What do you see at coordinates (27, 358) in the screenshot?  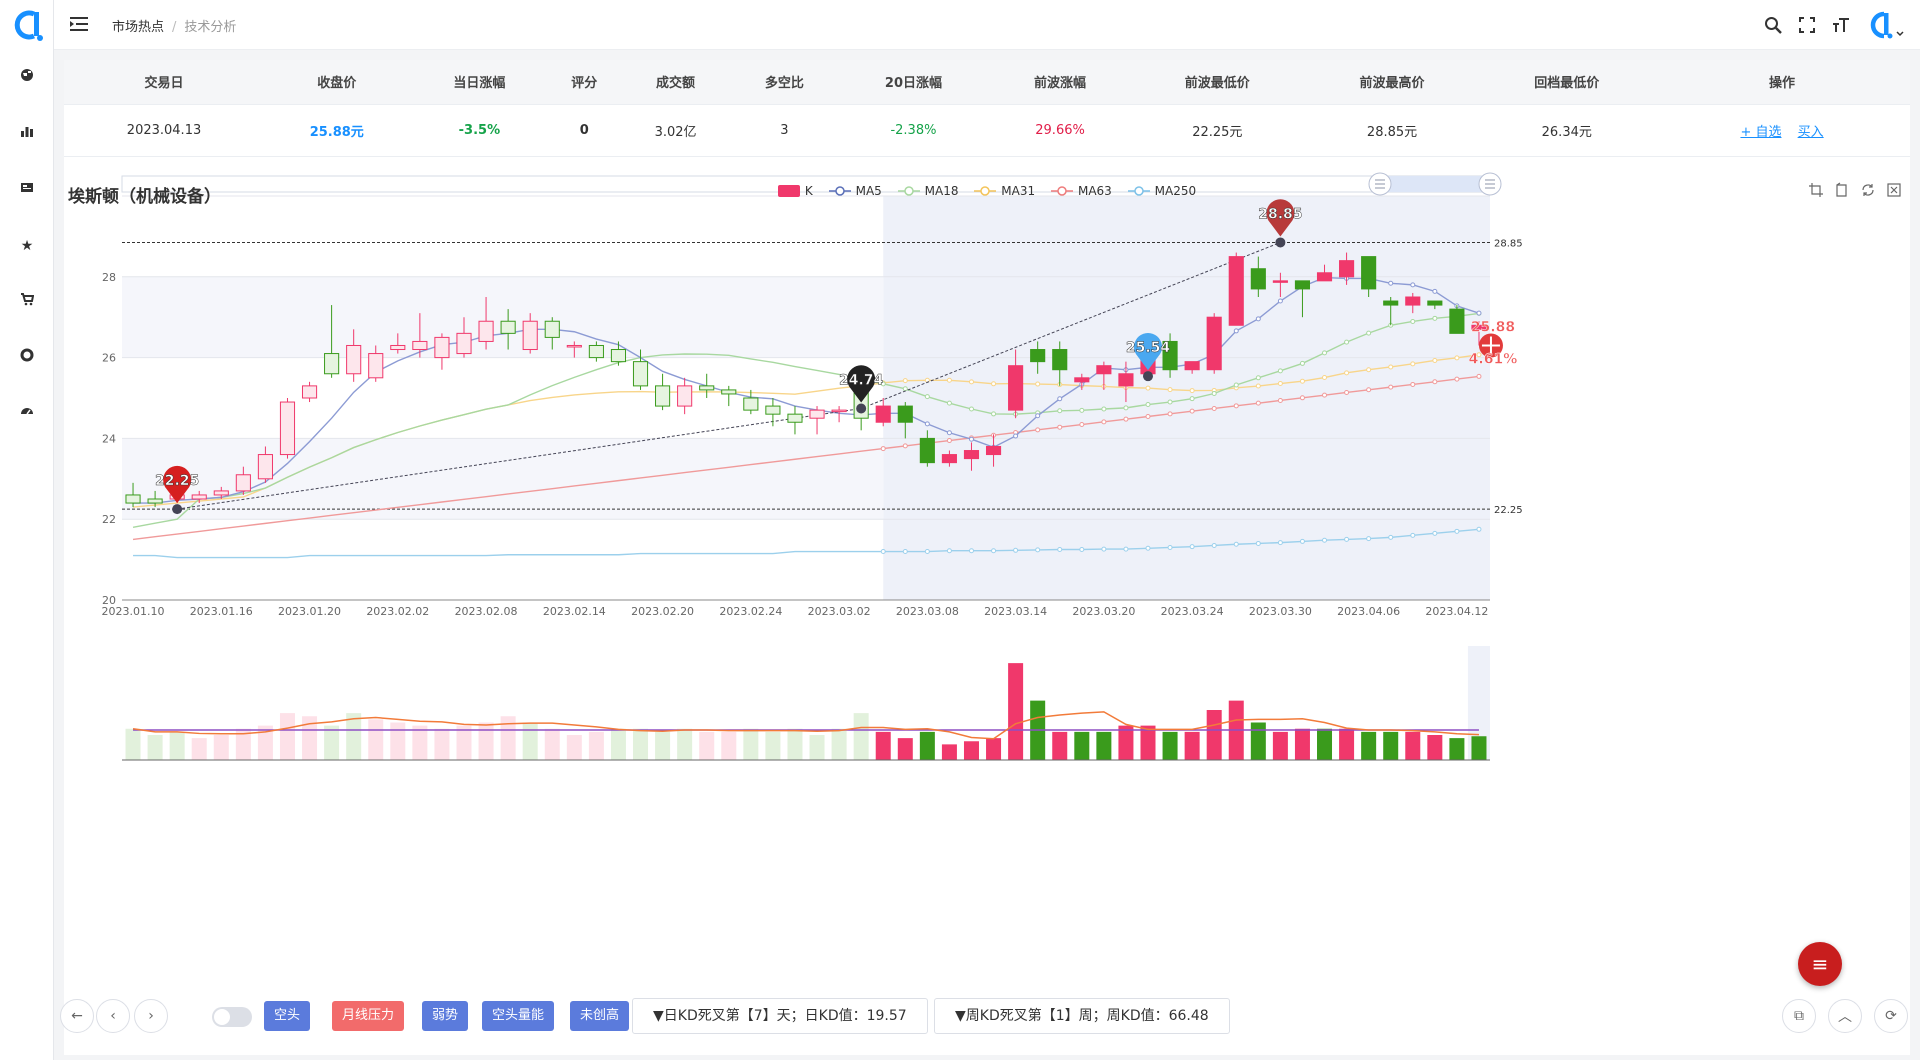 I see `support-icon` at bounding box center [27, 358].